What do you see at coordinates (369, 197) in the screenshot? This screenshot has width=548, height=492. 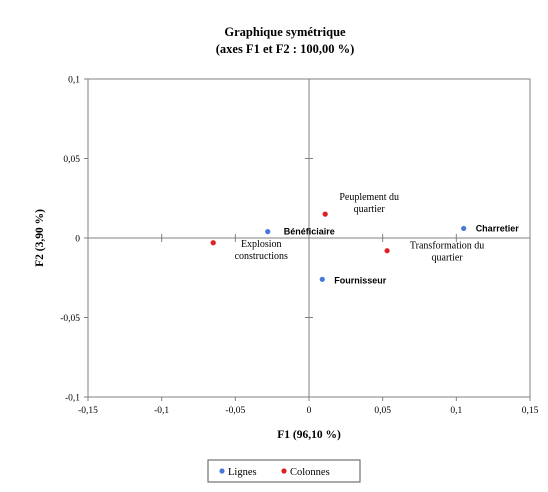 I see `data-point-label-line: Peuplement du` at bounding box center [369, 197].